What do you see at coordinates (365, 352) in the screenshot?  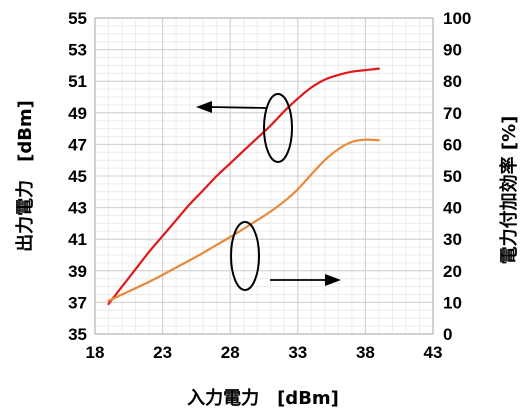 I see `x-tick-label: 38` at bounding box center [365, 352].